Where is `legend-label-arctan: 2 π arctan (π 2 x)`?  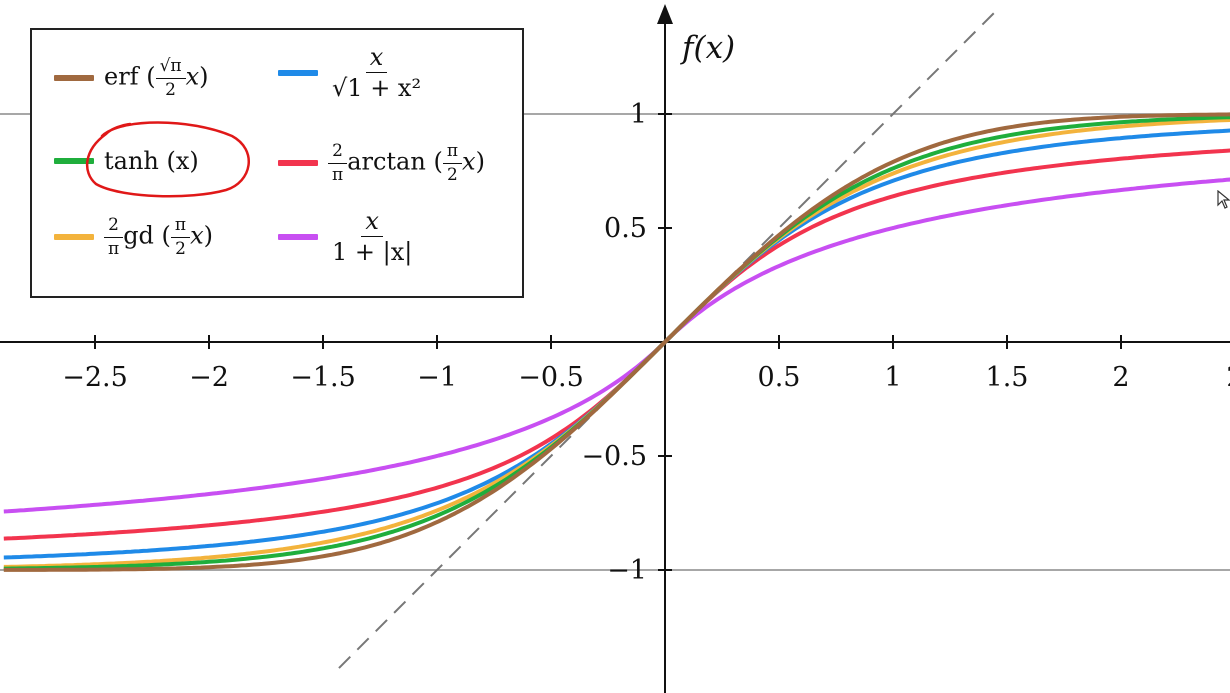 legend-label-arctan: 2 π arctan (π 2 x) is located at coordinates (406, 163).